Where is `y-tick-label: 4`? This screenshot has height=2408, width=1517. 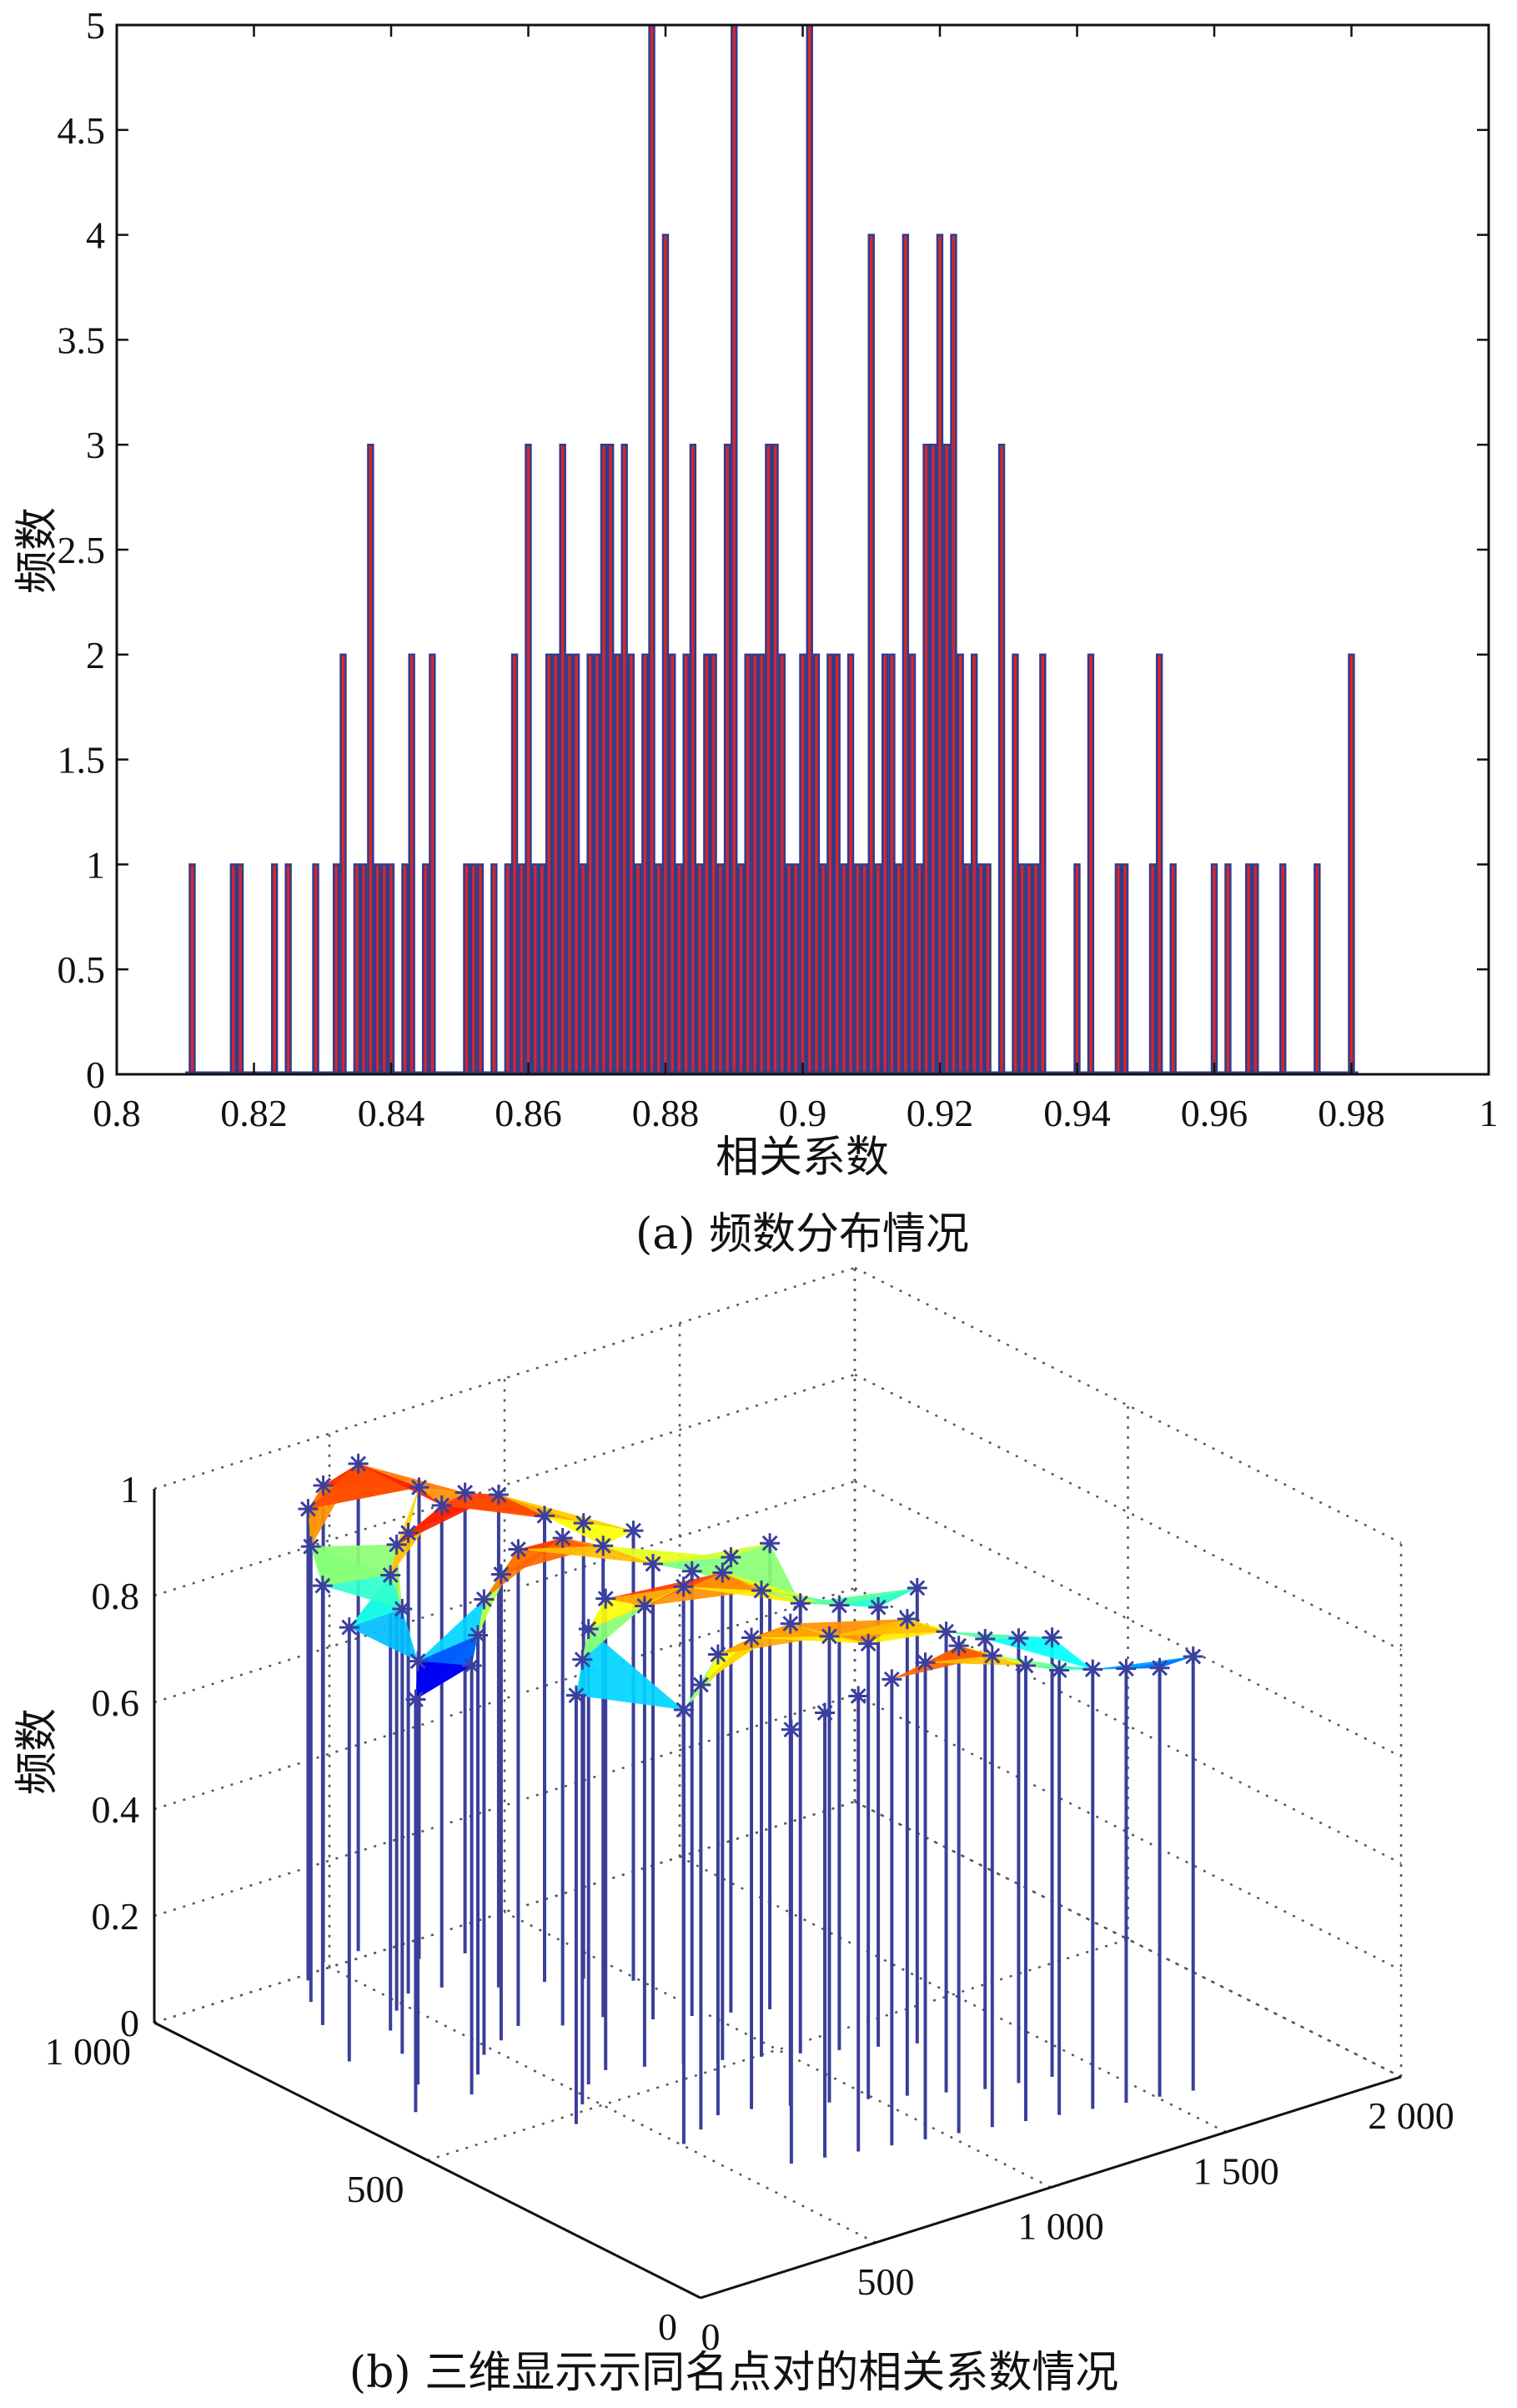 y-tick-label: 4 is located at coordinates (95, 235).